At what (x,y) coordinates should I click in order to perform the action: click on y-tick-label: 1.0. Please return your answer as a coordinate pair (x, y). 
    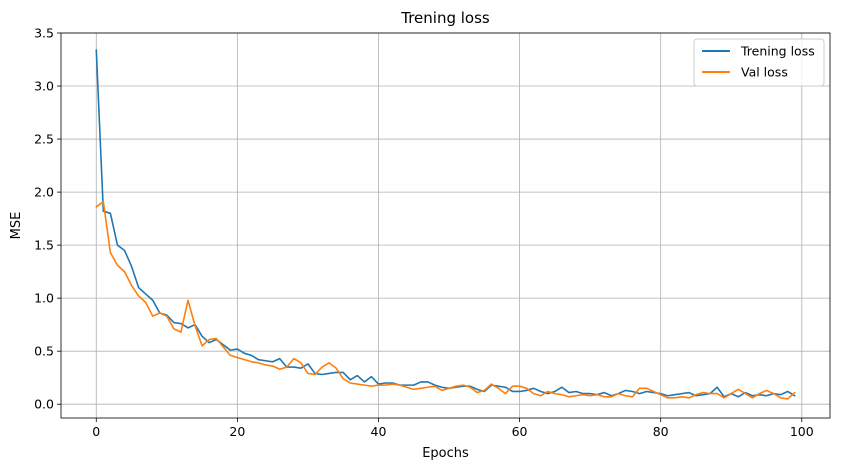
    Looking at the image, I should click on (44, 298).